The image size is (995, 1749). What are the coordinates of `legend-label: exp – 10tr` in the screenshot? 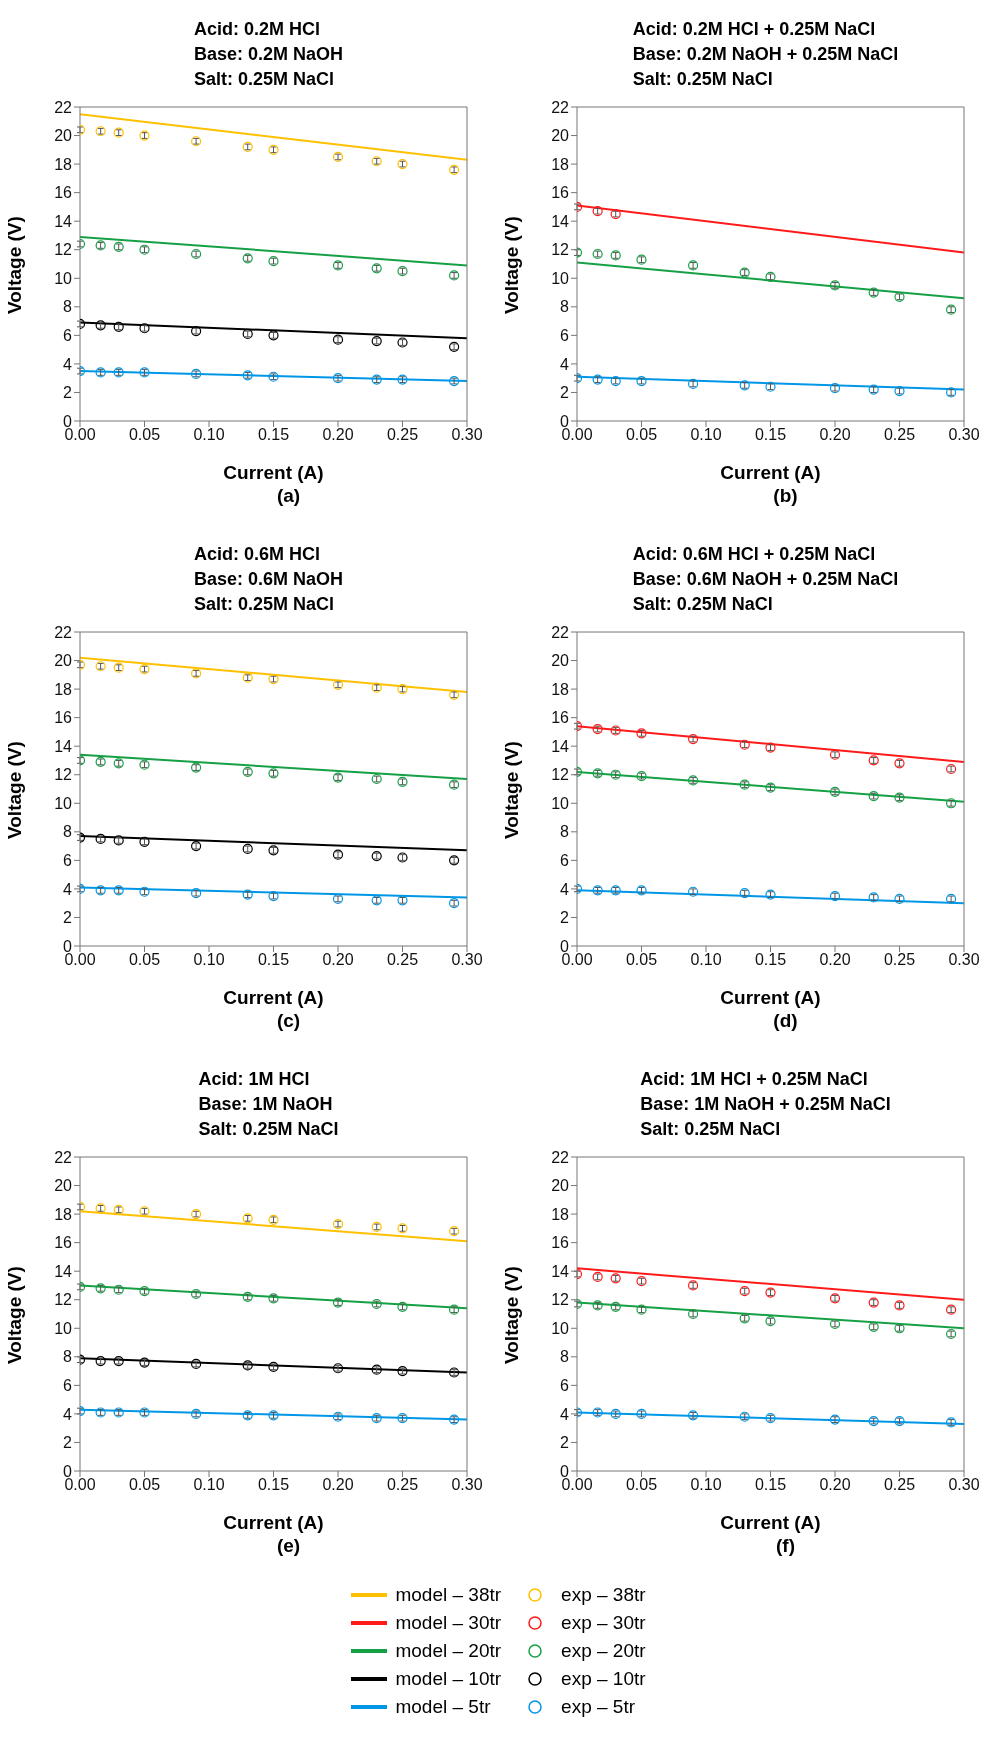 It's located at (603, 1679).